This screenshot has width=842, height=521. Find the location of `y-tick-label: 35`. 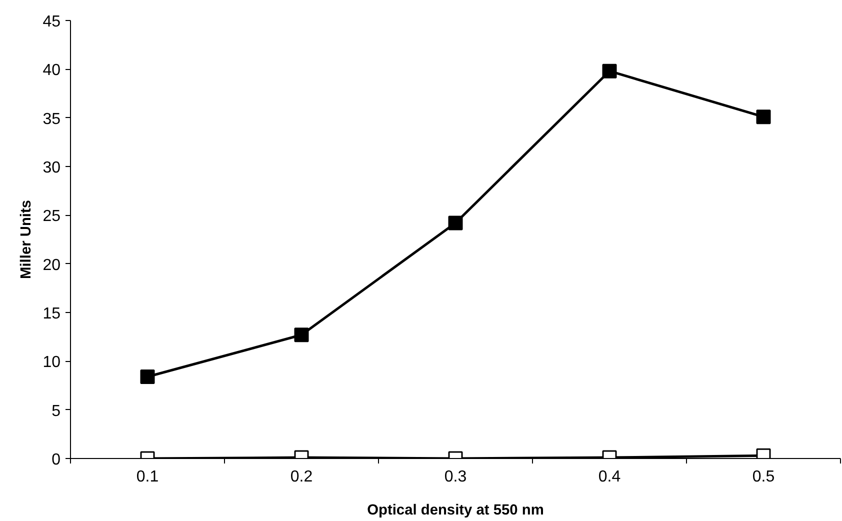

y-tick-label: 35 is located at coordinates (51, 119).